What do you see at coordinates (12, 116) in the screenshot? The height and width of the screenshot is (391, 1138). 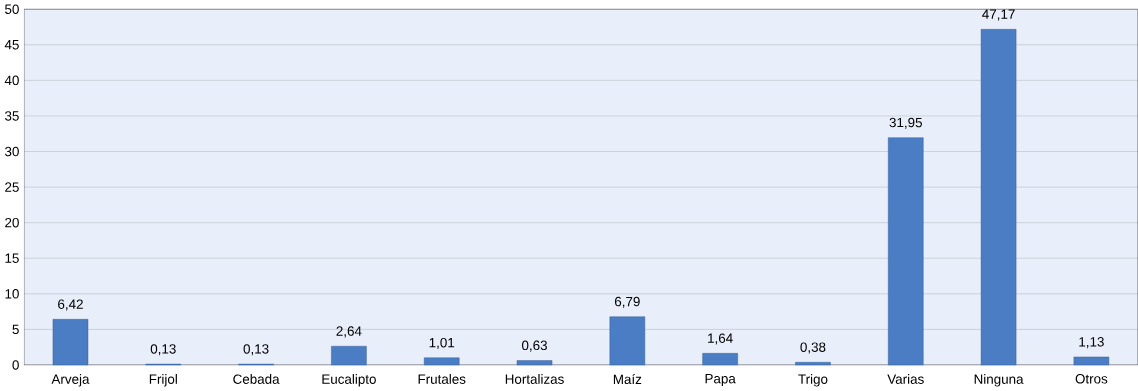 I see `y-tick-label: 35` at bounding box center [12, 116].